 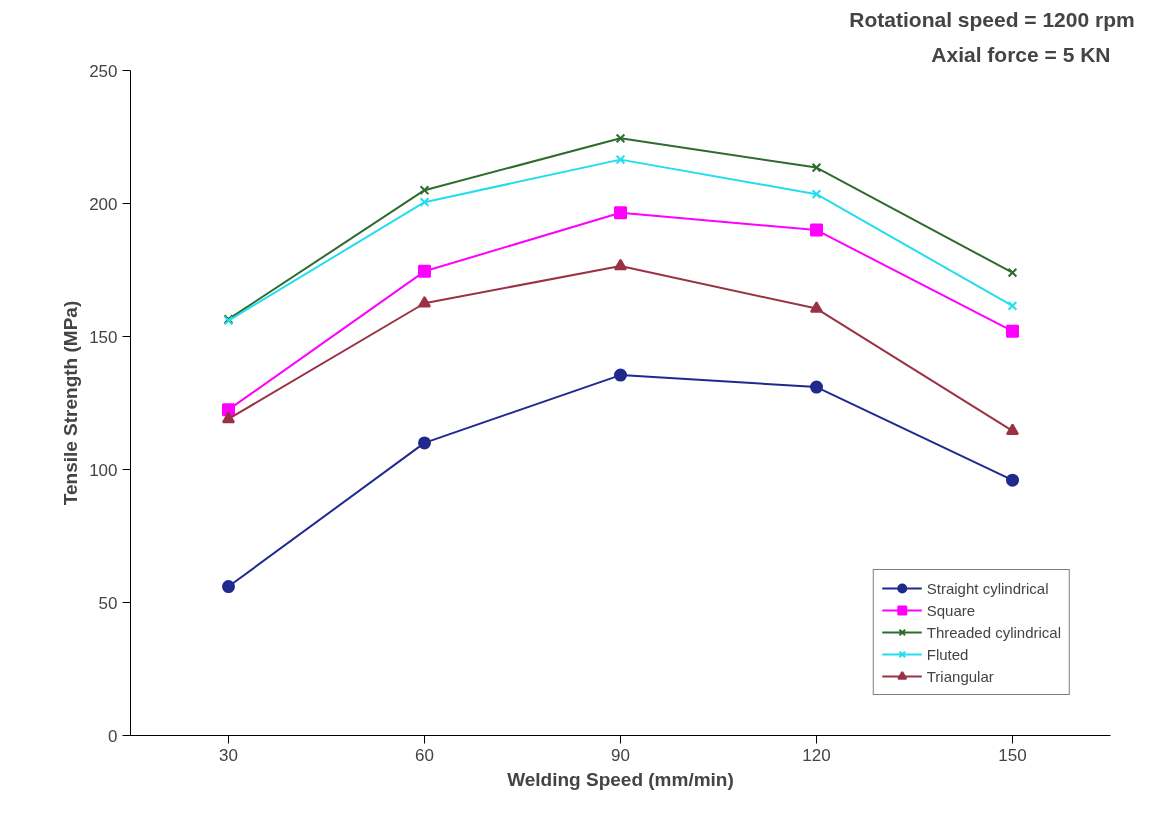 What do you see at coordinates (620, 755) in the screenshot?
I see `x-tick-label: 90` at bounding box center [620, 755].